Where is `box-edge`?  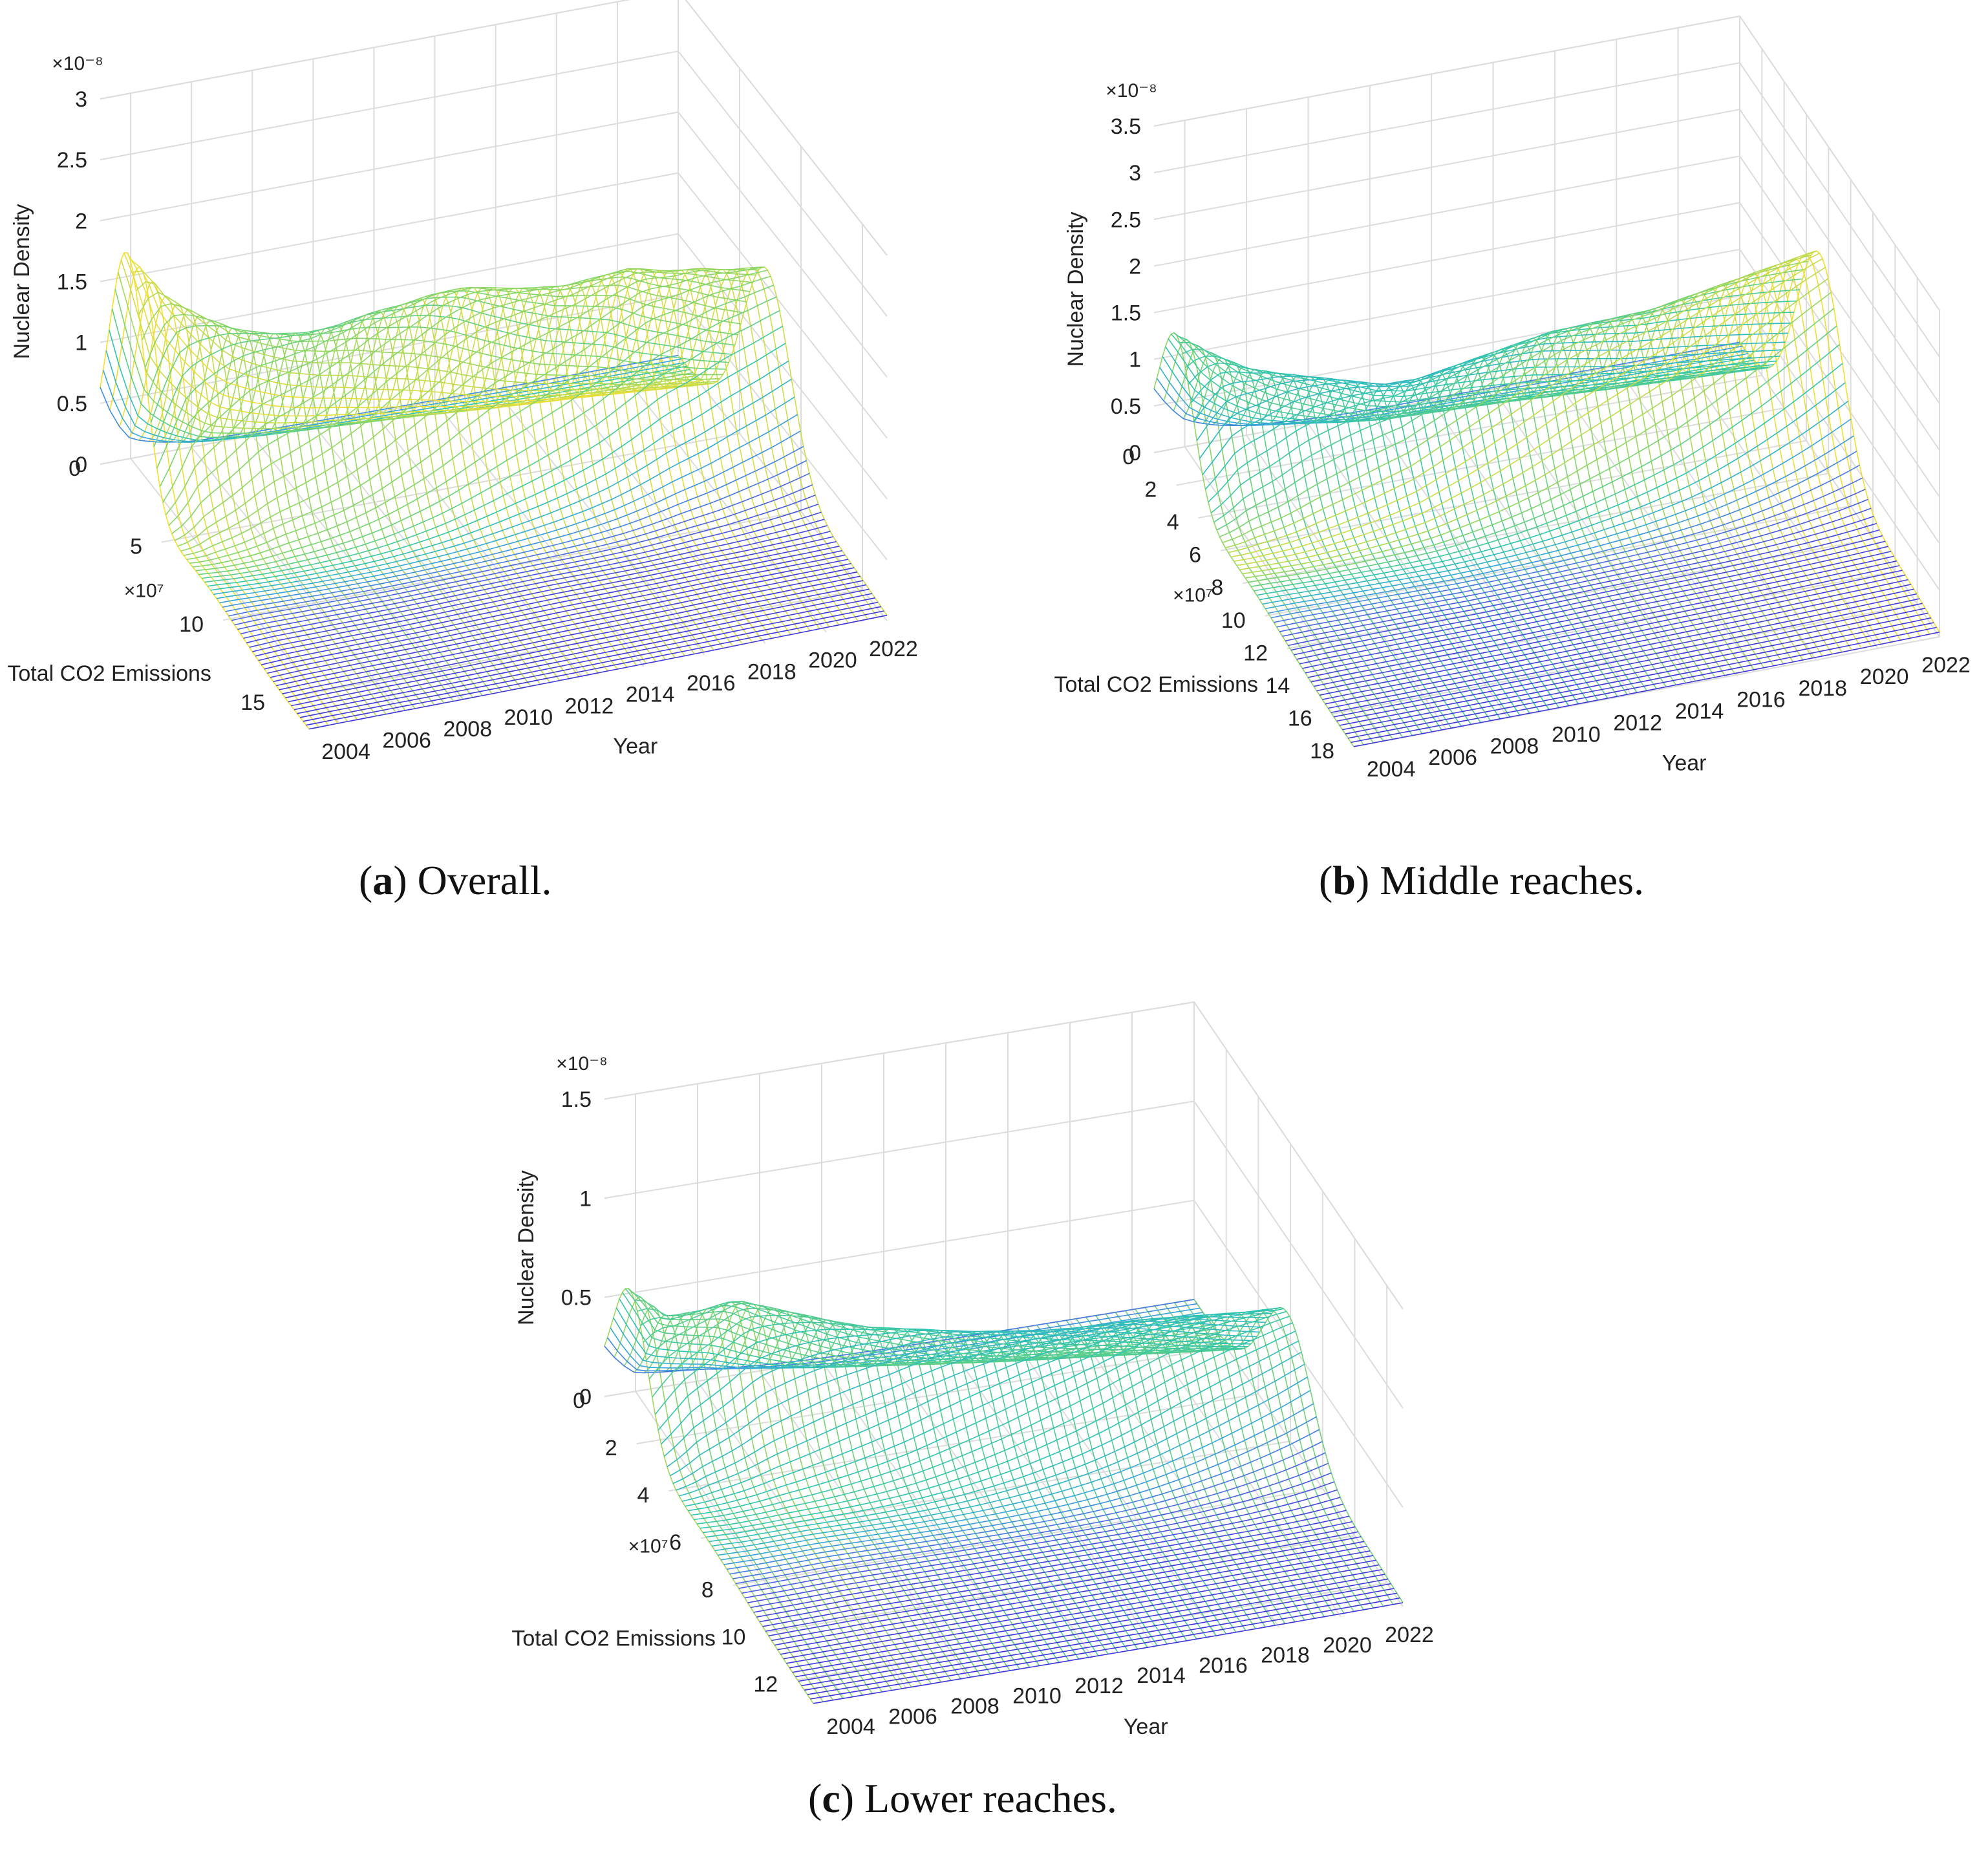
box-edge is located at coordinates (1546, 163).